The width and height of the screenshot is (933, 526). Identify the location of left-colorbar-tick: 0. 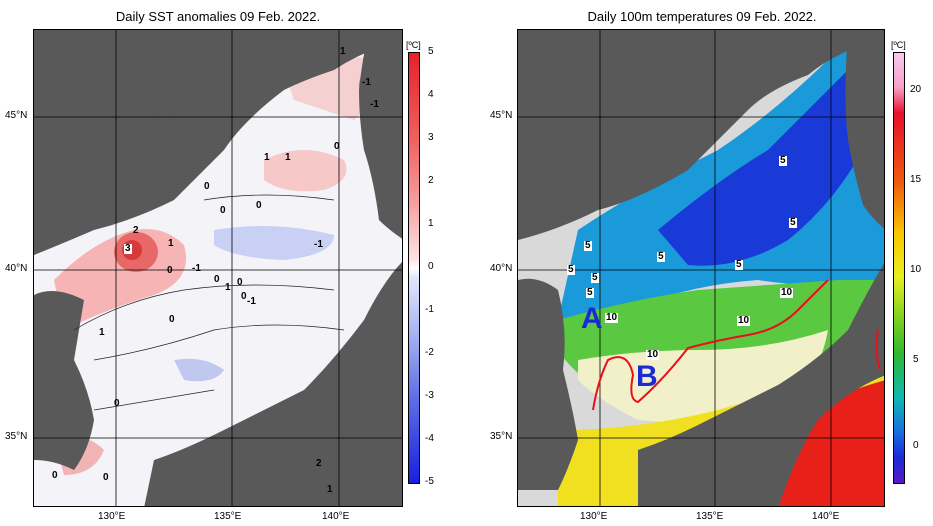
(431, 266).